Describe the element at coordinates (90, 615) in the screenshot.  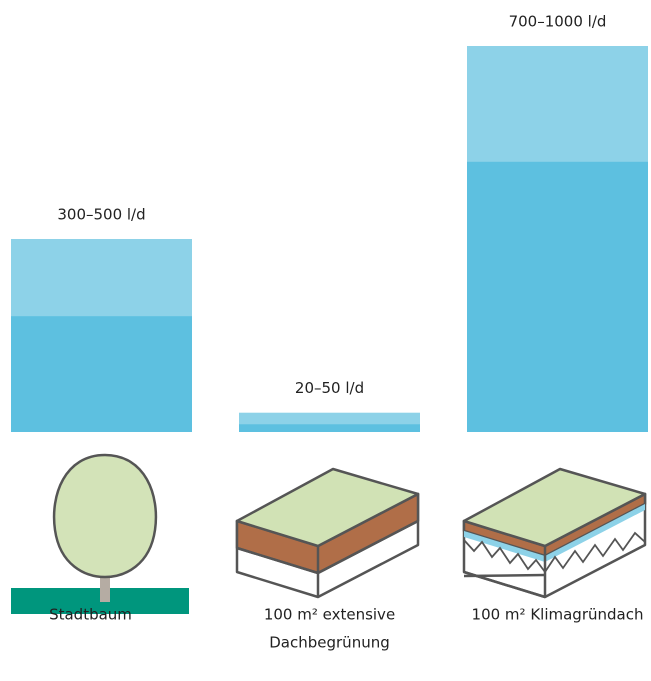
I see `category-label: Stadtbaum` at that location.